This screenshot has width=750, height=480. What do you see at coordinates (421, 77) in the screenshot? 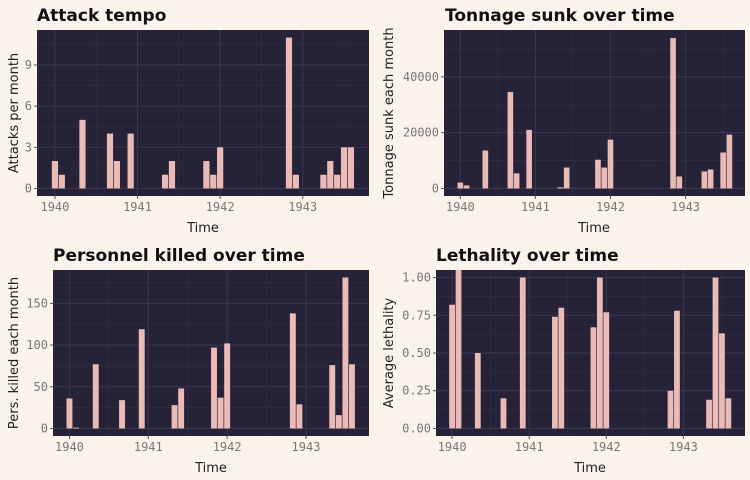
I see `y-tick-label: 40000` at bounding box center [421, 77].